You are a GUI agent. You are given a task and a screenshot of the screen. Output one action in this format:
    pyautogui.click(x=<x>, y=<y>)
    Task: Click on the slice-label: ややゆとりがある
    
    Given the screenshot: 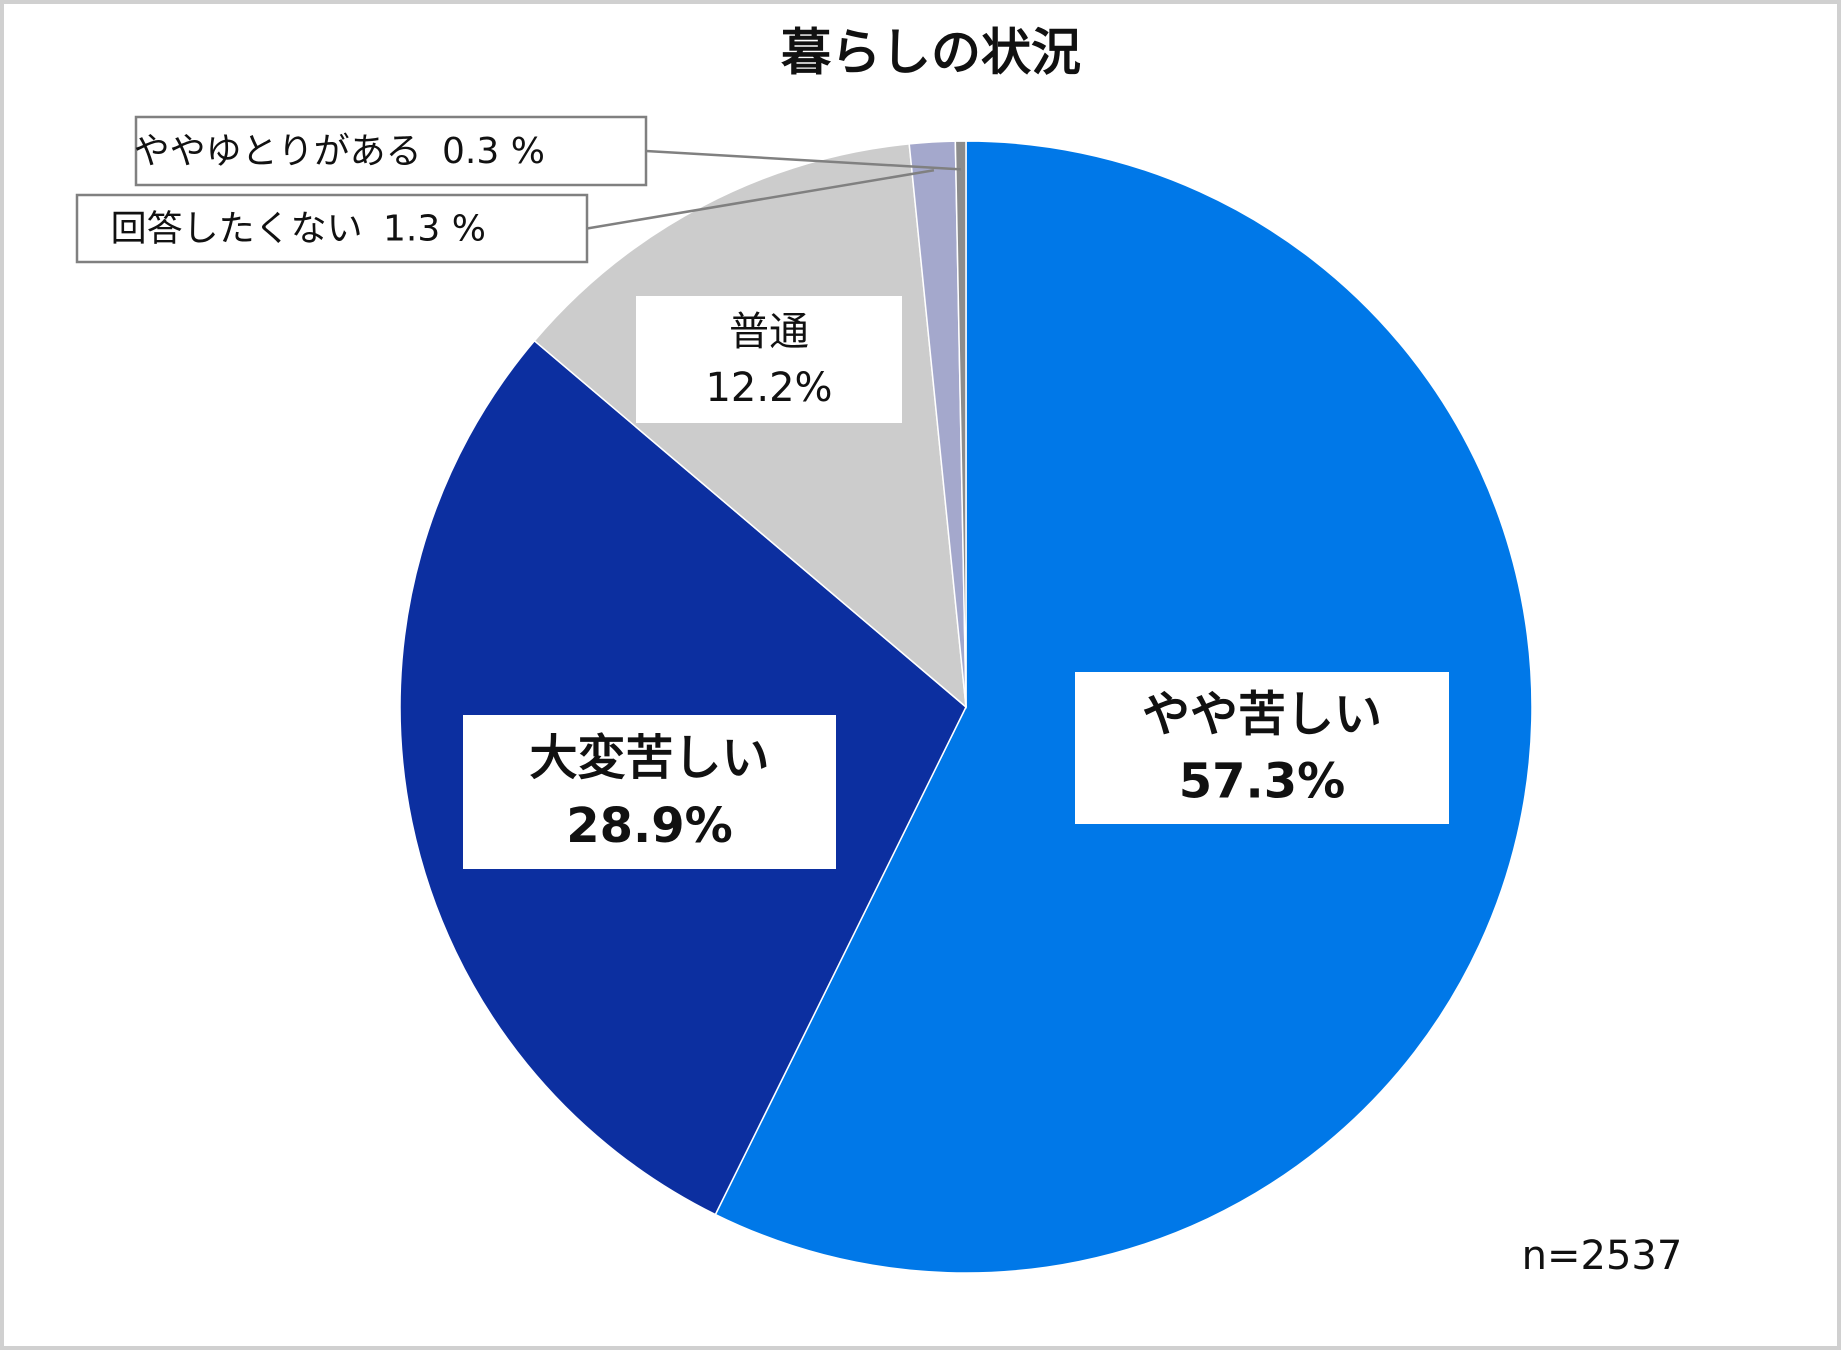 What is the action you would take?
    pyautogui.click(x=278, y=151)
    